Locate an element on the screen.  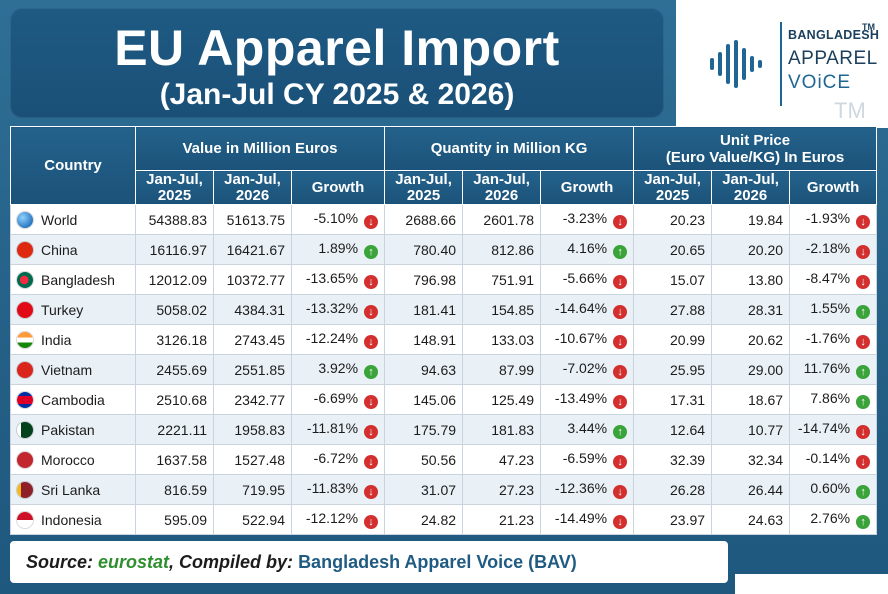
unit-price-2026-cell: 26.44 is located at coordinates (751, 489).